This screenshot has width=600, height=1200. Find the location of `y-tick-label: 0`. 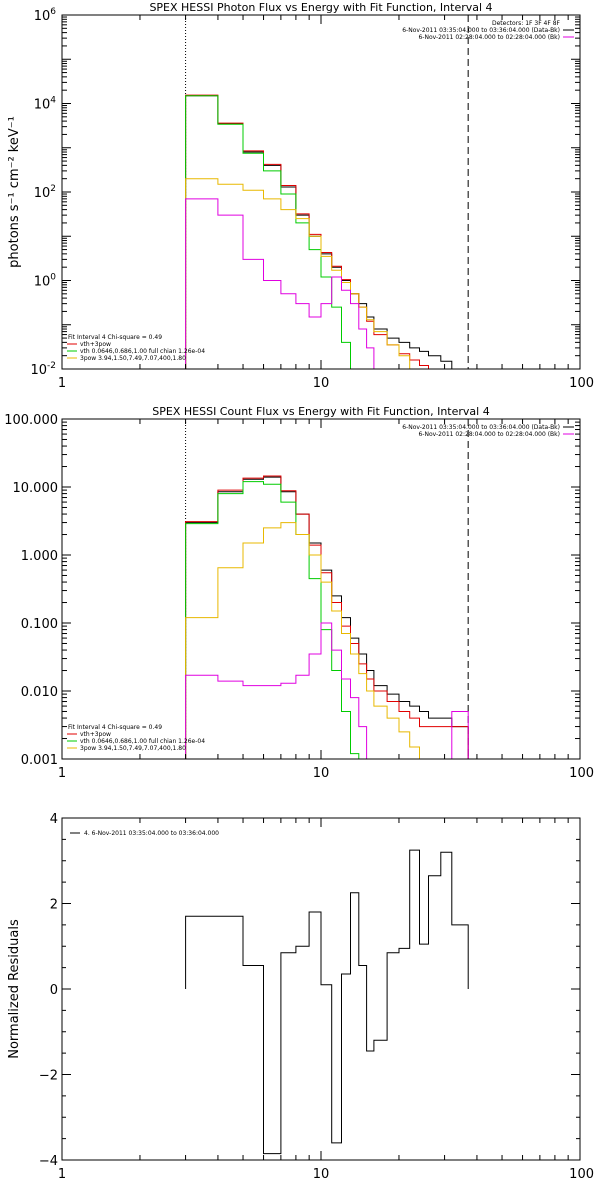

y-tick-label: 0 is located at coordinates (54, 990).